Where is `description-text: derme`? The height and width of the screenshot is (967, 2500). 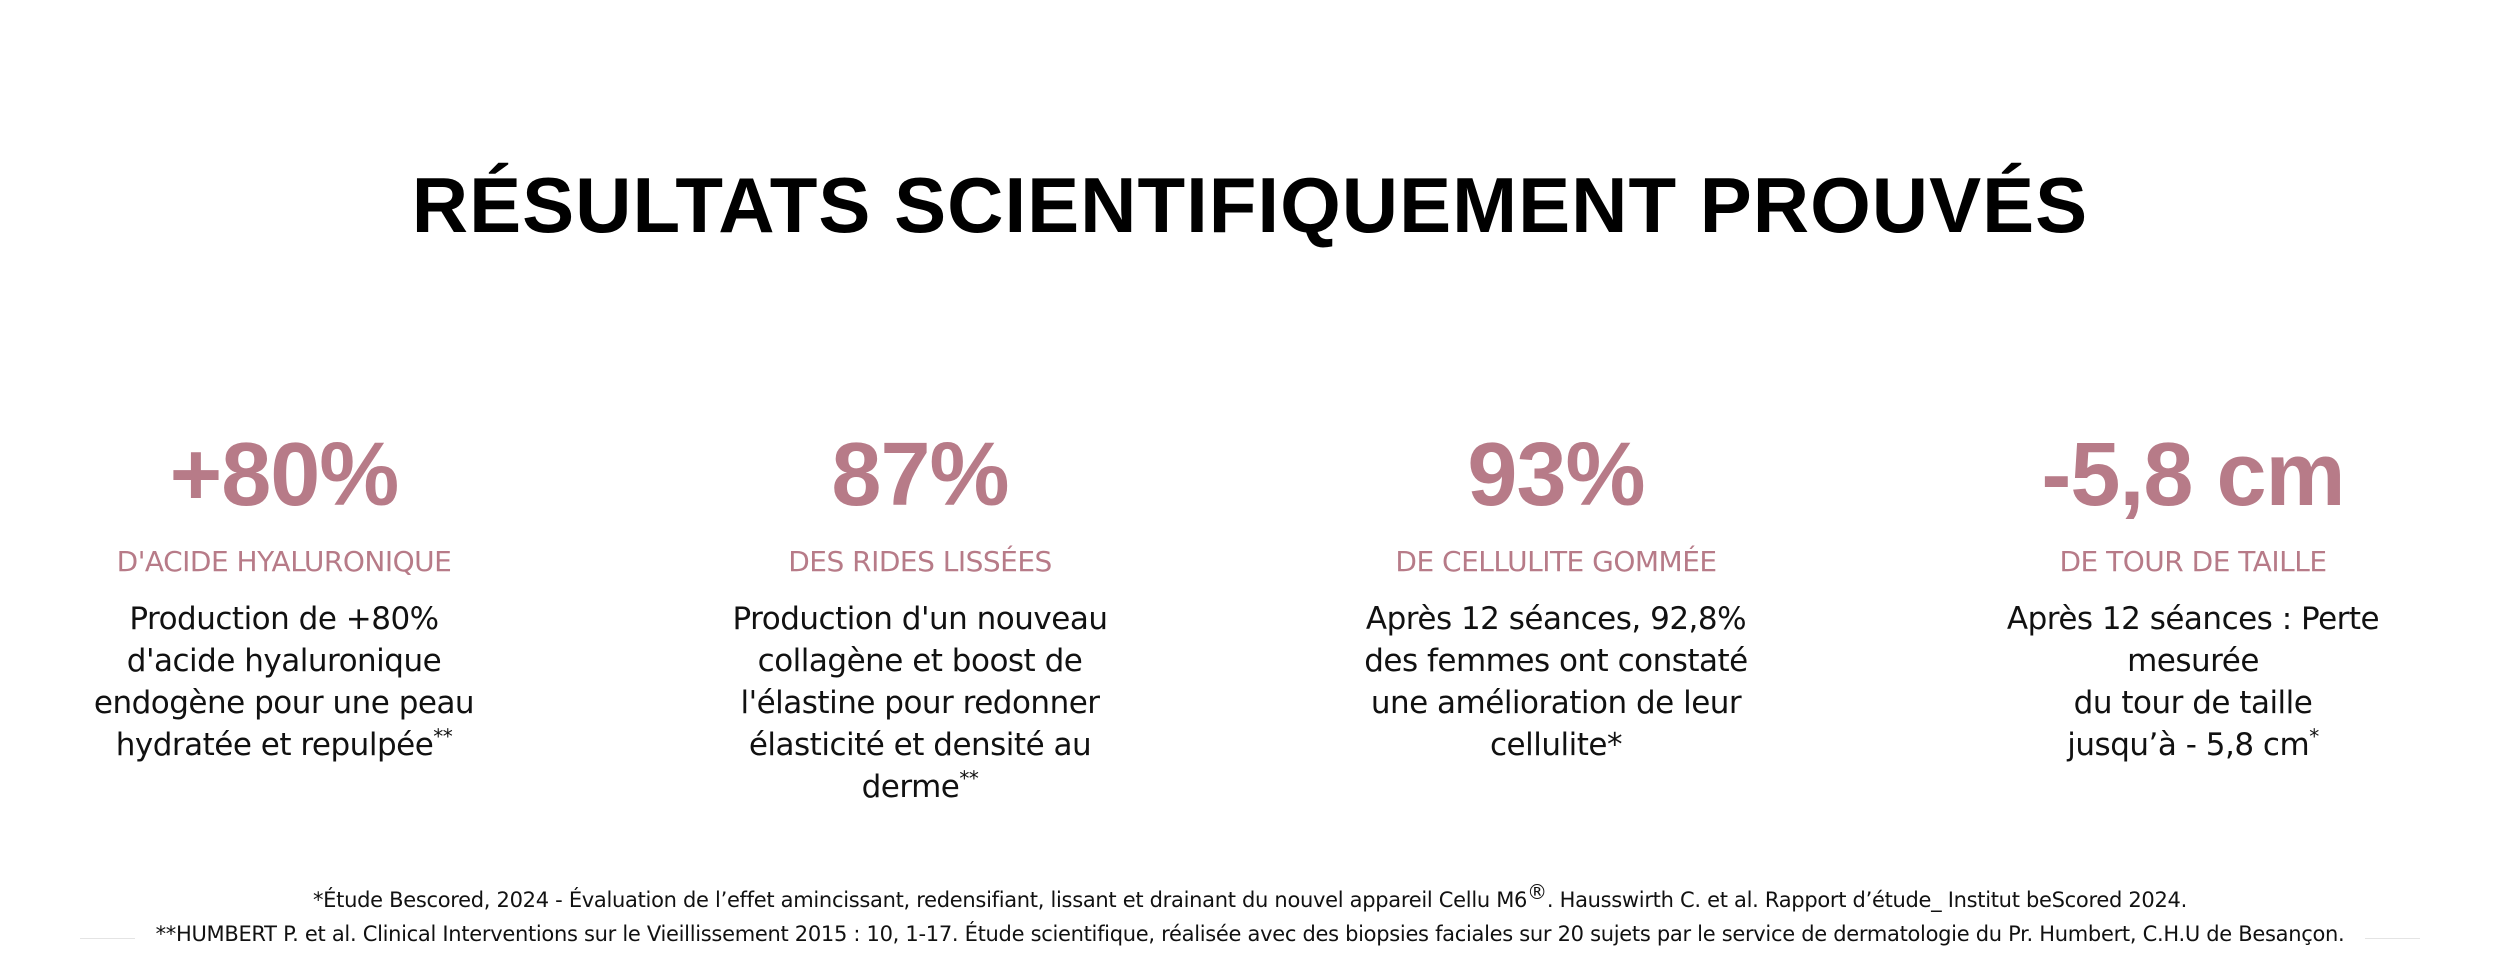
description-text: derme is located at coordinates (910, 787).